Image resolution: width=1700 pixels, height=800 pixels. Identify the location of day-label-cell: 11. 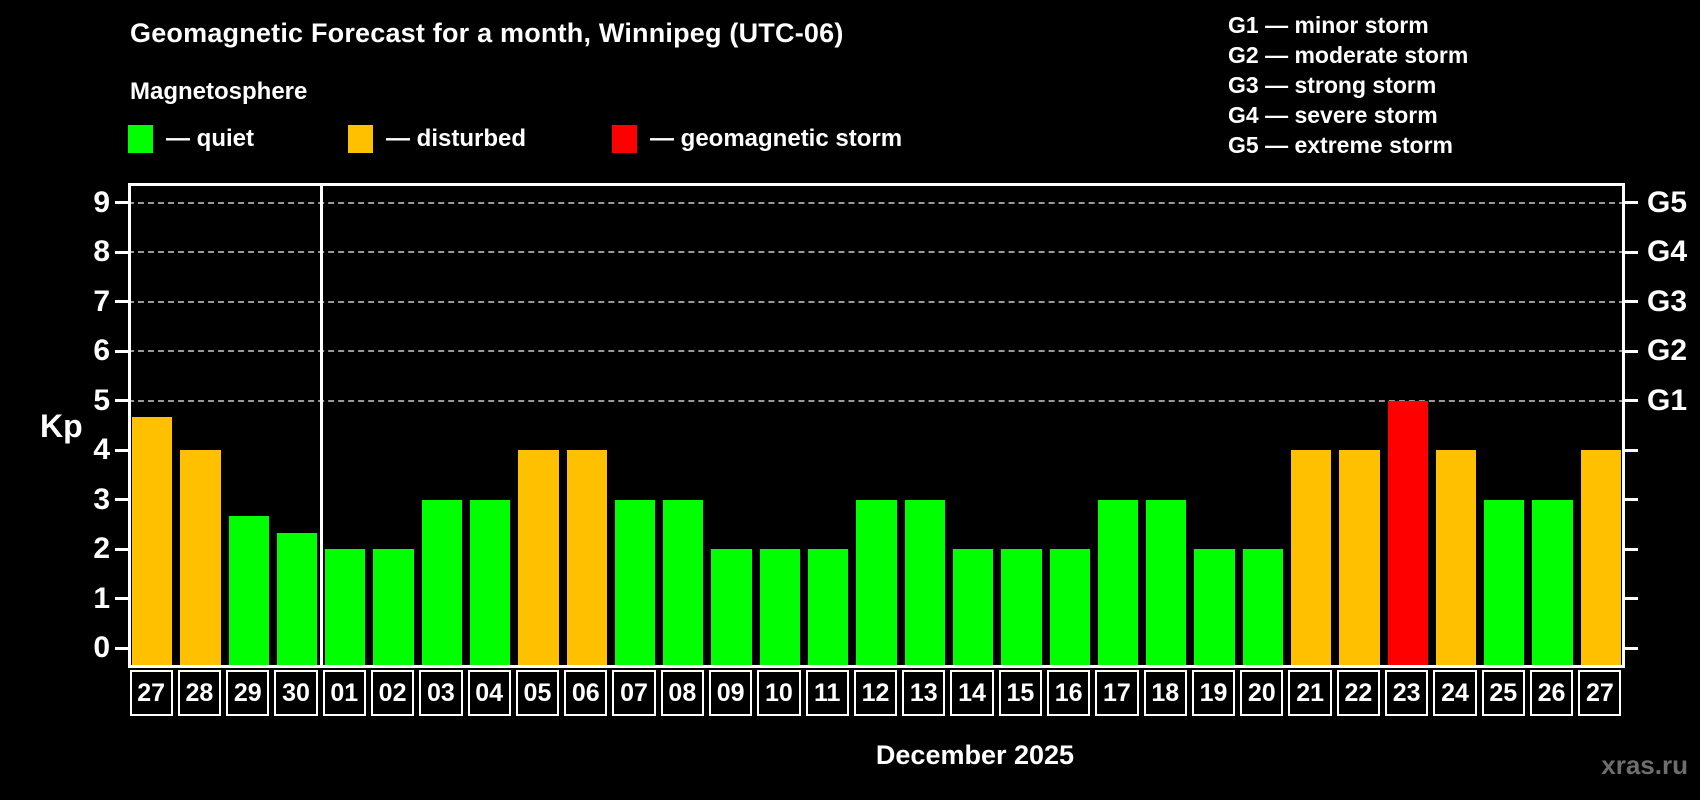
(827, 693).